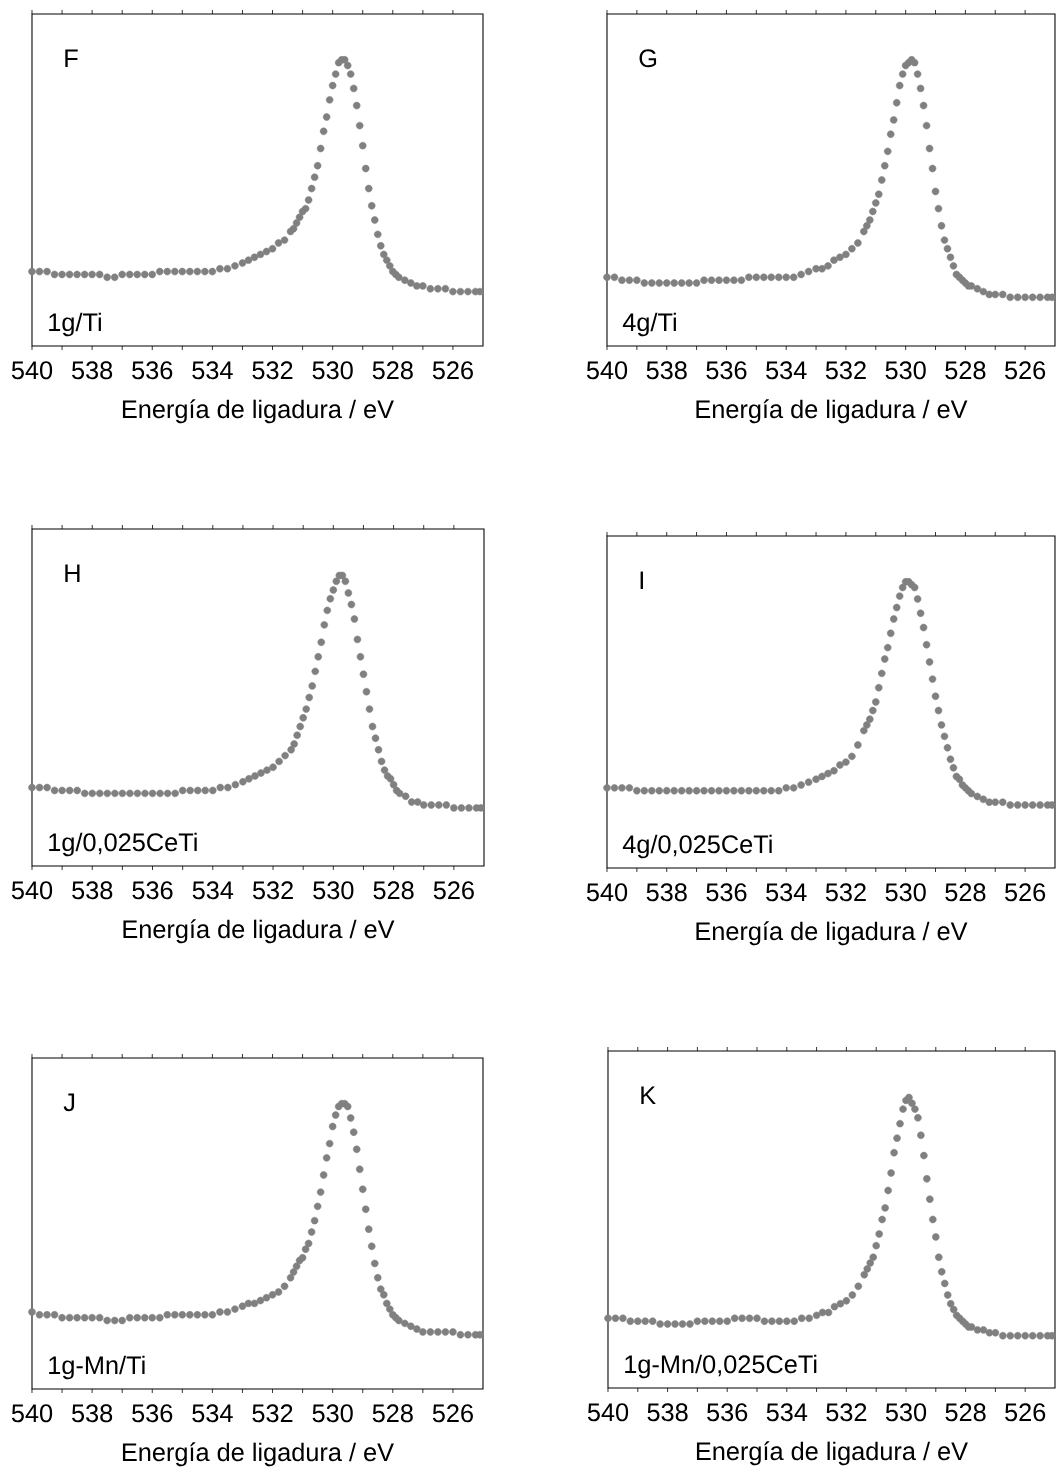 The height and width of the screenshot is (1472, 1056). What do you see at coordinates (648, 58) in the screenshot?
I see `chart-title: G` at bounding box center [648, 58].